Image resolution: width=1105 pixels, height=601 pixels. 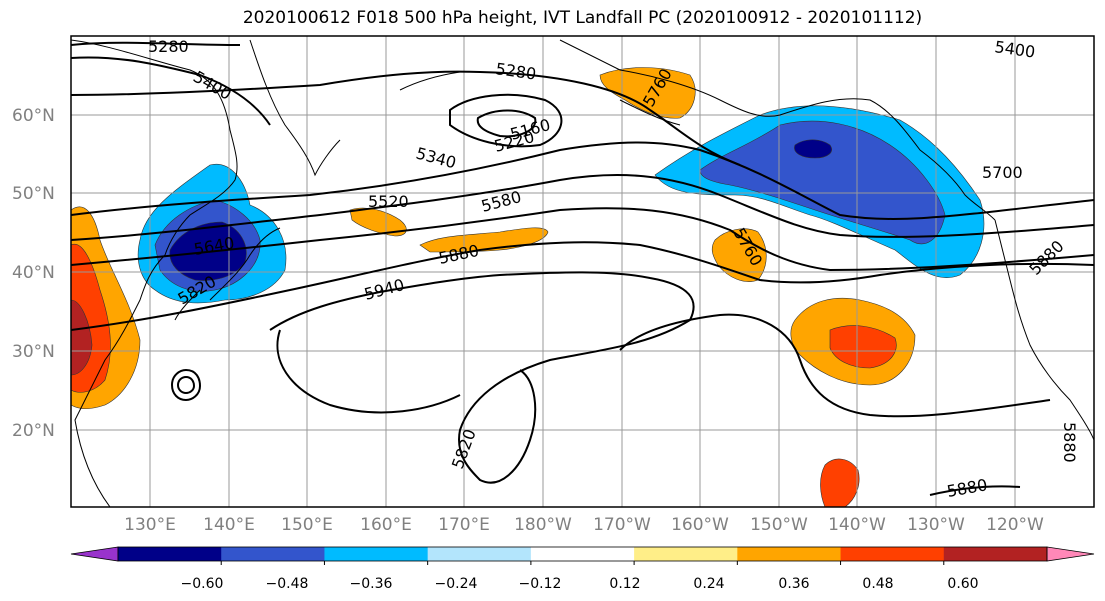 What do you see at coordinates (840, 482) in the screenshot?
I see `ivt-positive-region-south` at bounding box center [840, 482].